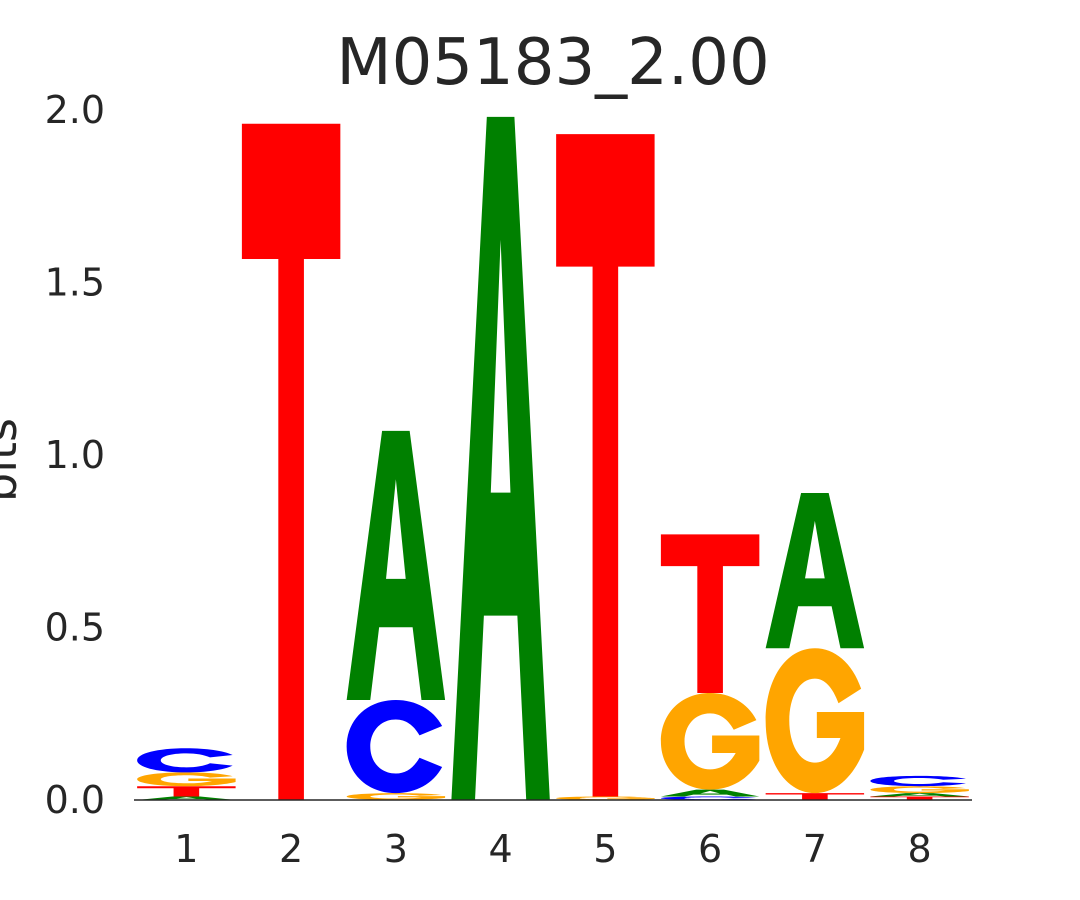 The image size is (1080, 900). Describe the element at coordinates (815, 849) in the screenshot. I see `x-tick-label: 7` at that location.